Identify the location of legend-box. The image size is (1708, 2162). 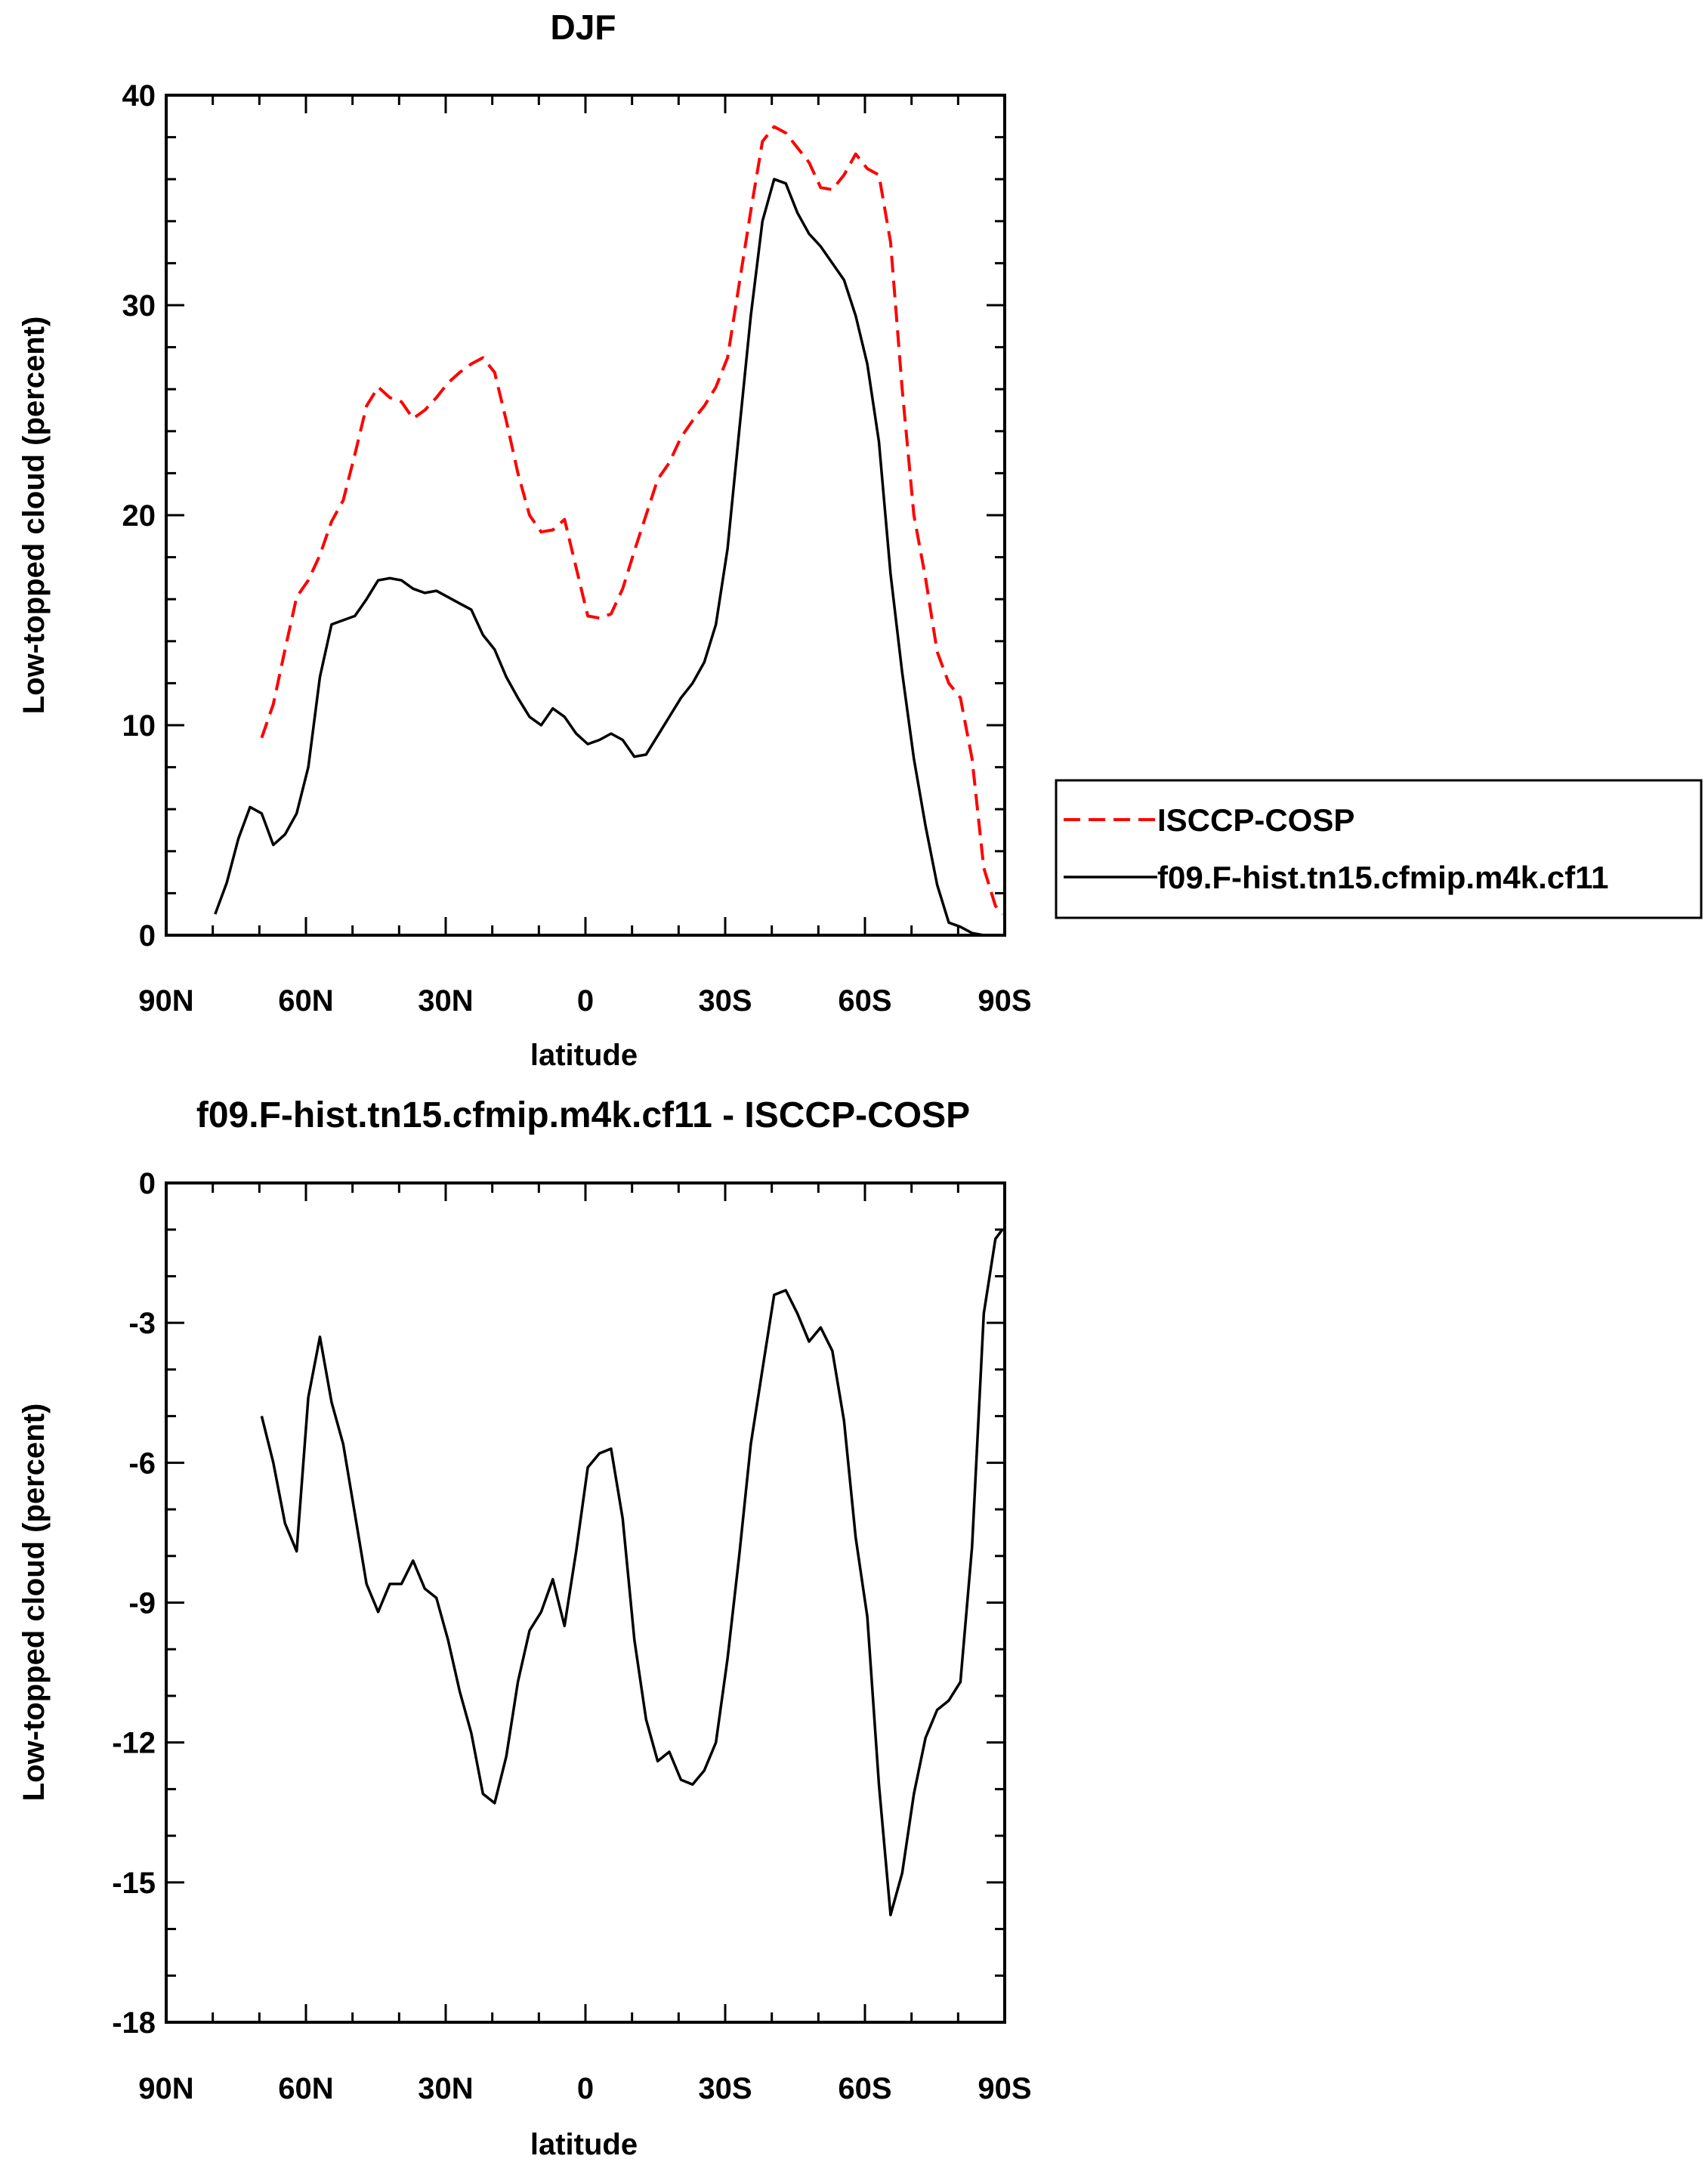
(1379, 849).